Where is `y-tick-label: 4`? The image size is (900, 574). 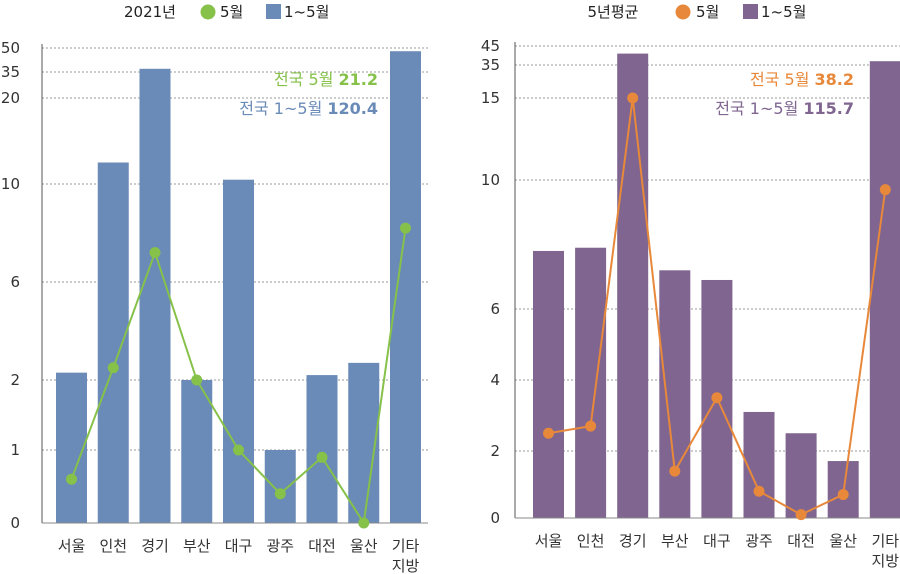 y-tick-label: 4 is located at coordinates (495, 380).